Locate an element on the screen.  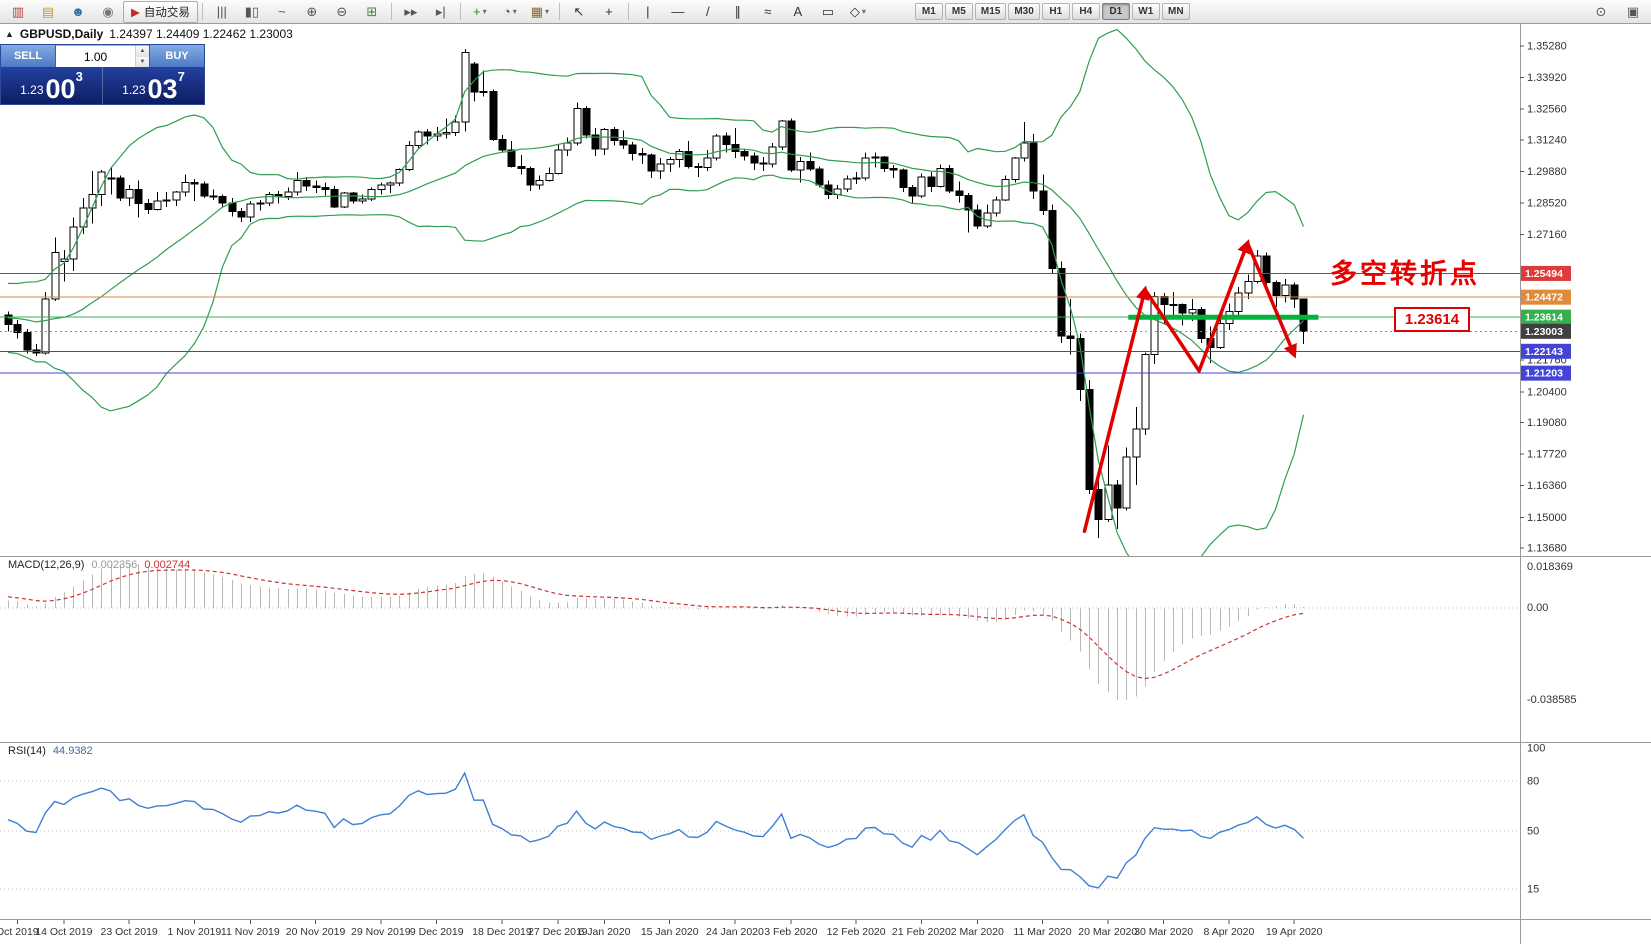
svg-text: 0.00 is located at coordinates (1537, 608).